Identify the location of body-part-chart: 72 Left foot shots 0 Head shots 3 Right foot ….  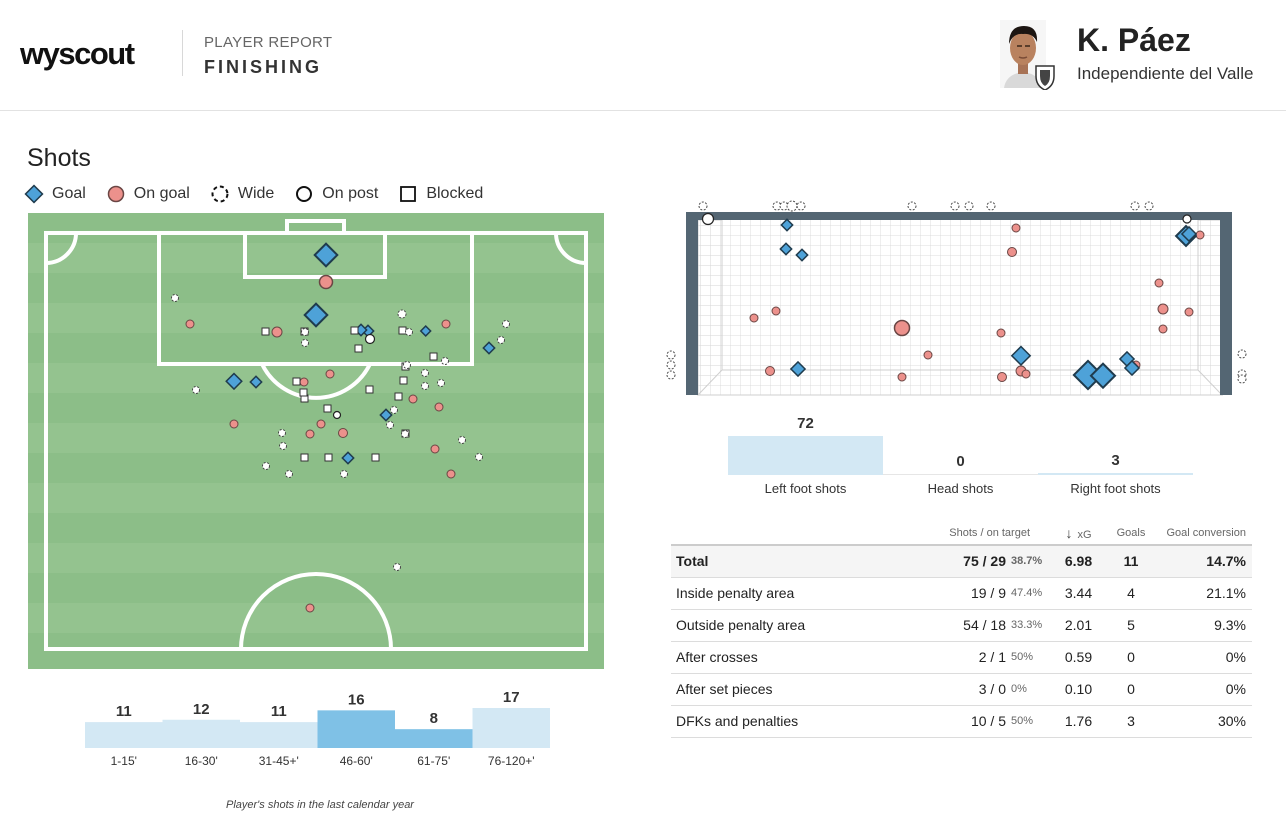
(960, 455).